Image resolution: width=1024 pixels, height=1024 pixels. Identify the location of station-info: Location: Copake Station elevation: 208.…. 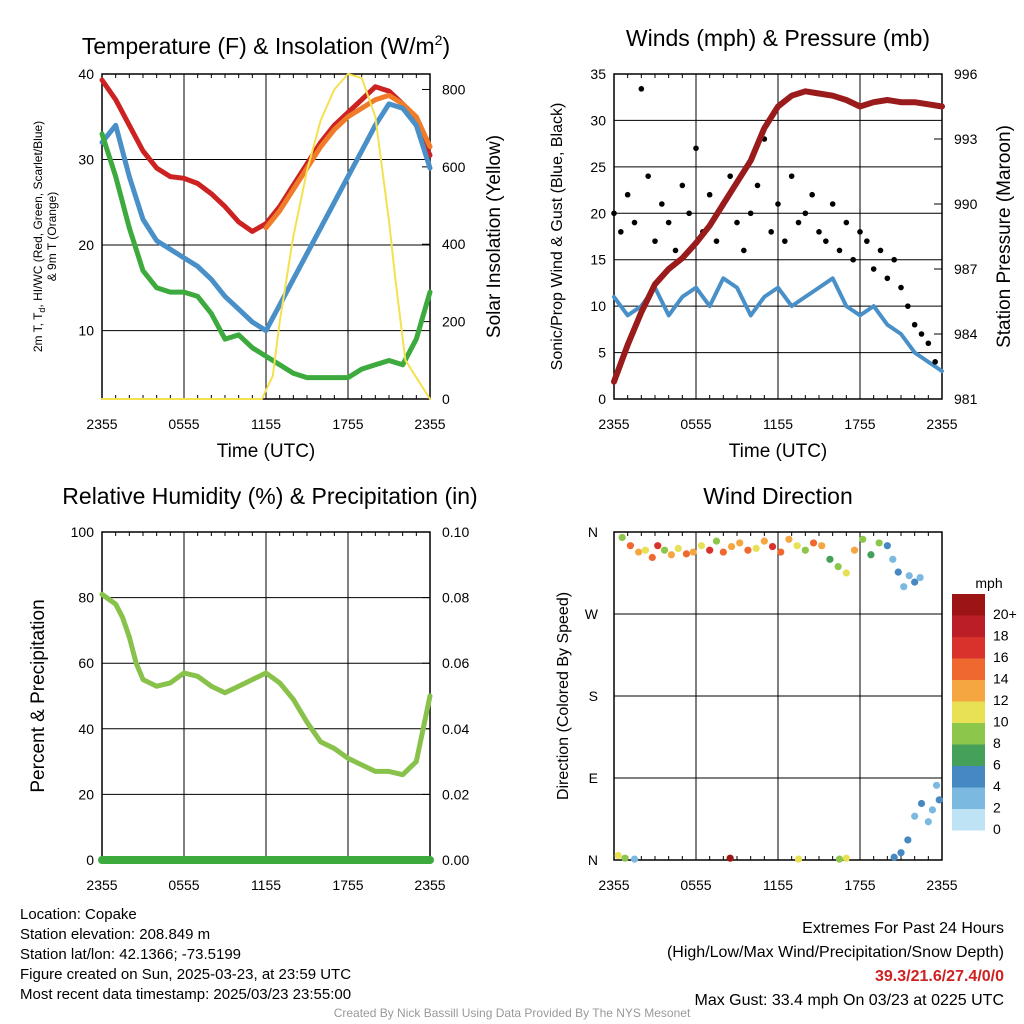
(185, 955).